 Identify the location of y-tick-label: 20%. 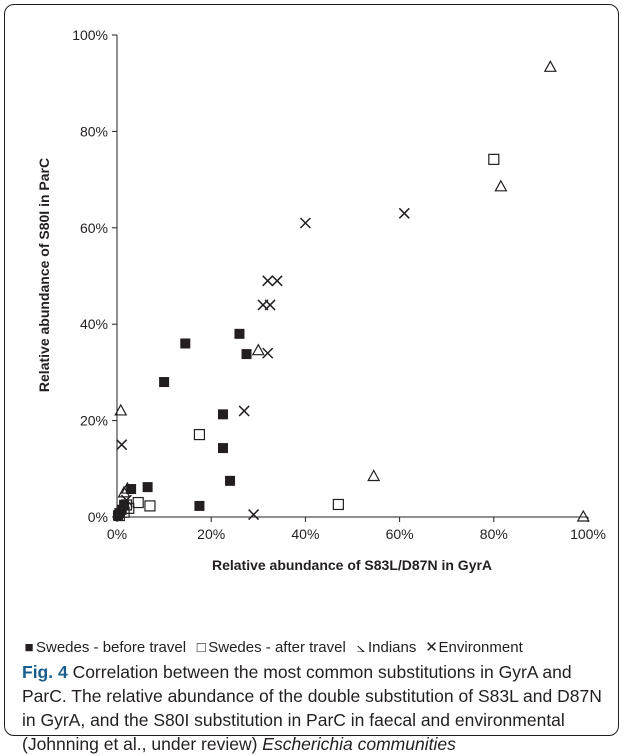
(94, 421).